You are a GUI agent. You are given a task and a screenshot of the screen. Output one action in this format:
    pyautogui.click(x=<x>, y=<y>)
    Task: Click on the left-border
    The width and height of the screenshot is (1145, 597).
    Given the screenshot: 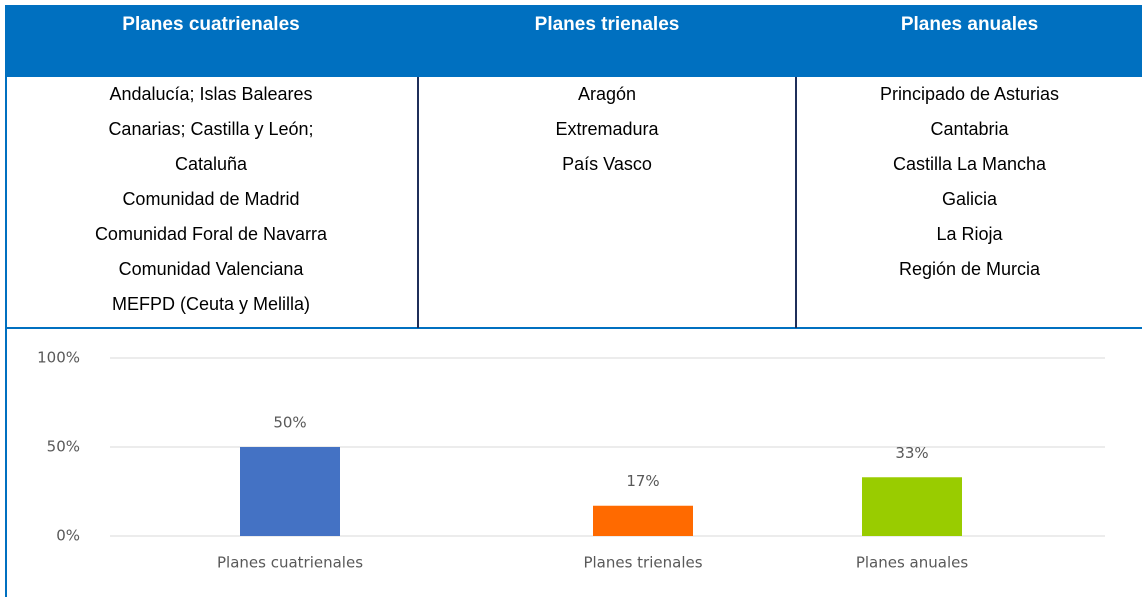 What is the action you would take?
    pyautogui.click(x=6, y=337)
    